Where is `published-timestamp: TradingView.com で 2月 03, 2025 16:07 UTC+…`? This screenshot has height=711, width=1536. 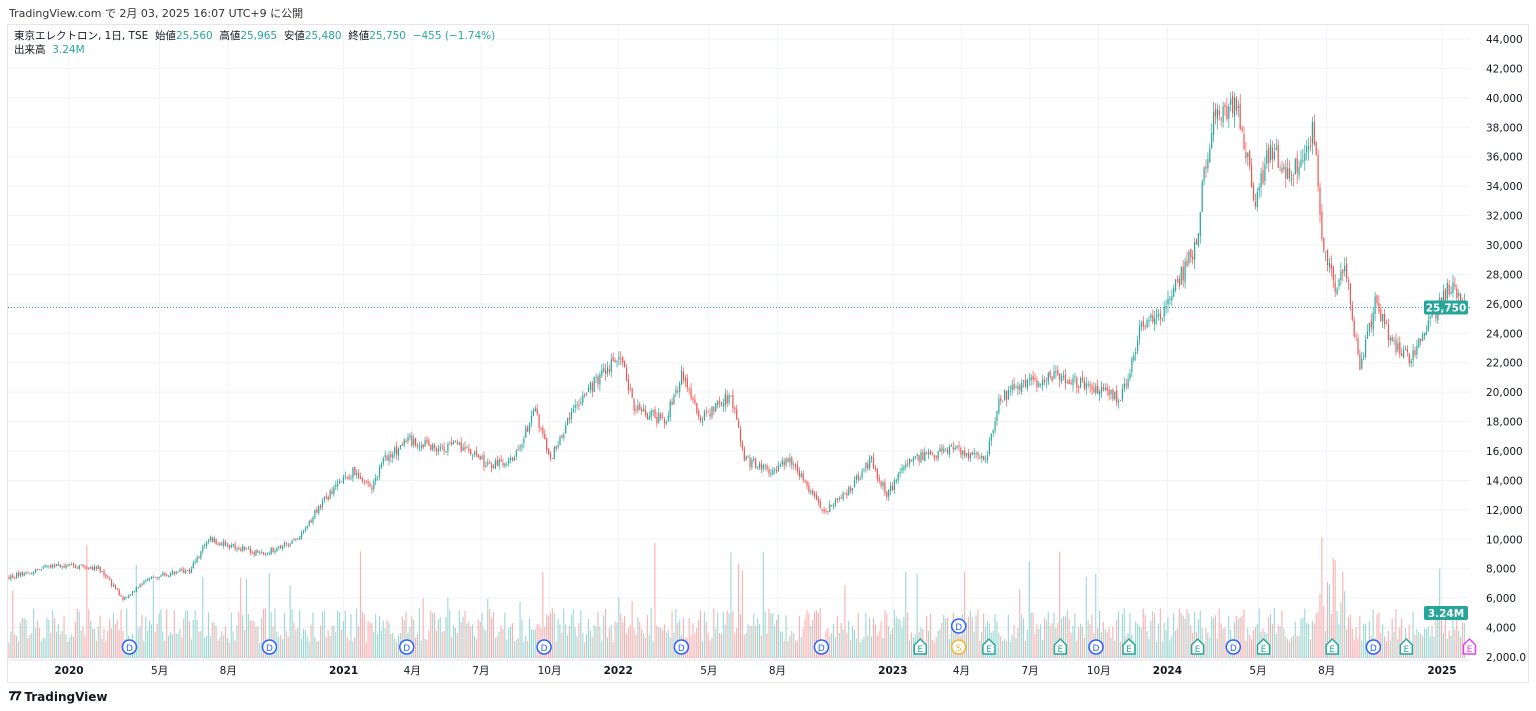
published-timestamp: TradingView.com で 2月 03, 2025 16:07 UTC+… is located at coordinates (156, 13).